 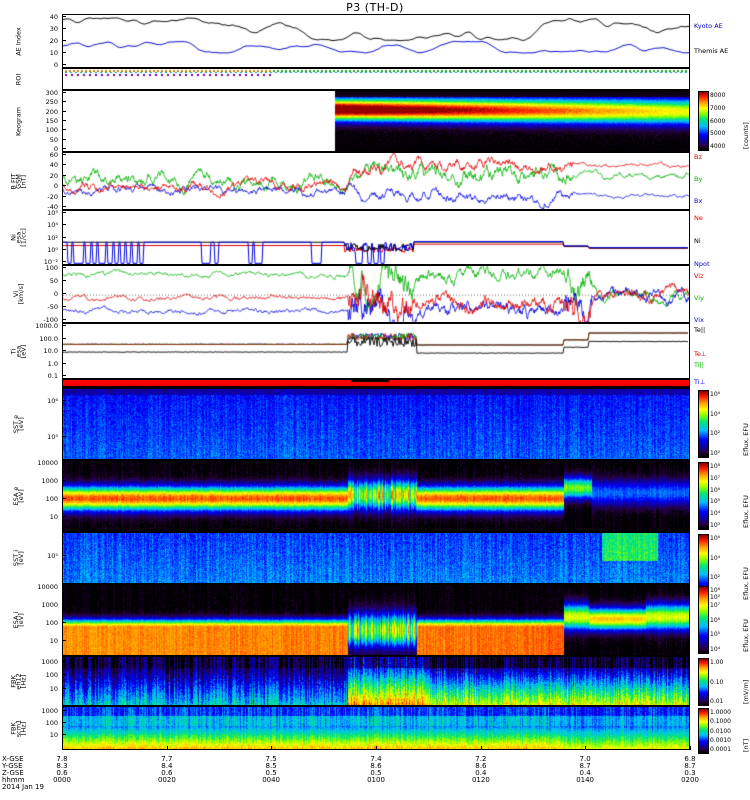 I want to click on series-legend-viy: Viy, so click(x=699, y=298).